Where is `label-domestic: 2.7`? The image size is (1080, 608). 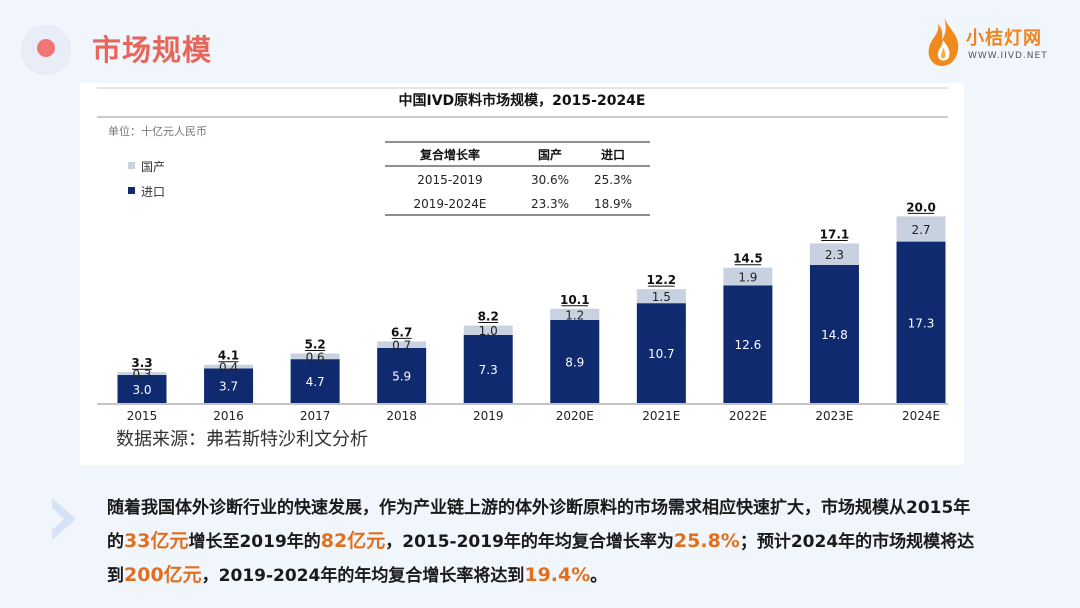
label-domestic: 2.7 is located at coordinates (920, 230).